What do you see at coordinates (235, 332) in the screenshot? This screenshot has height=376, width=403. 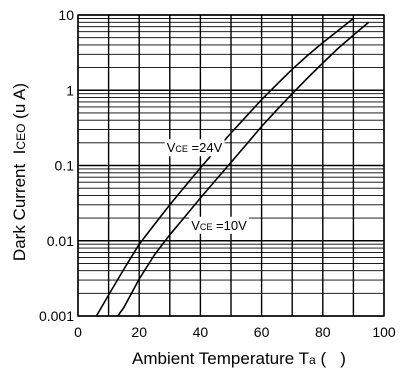 I see `x-tick-labels: 0 20 40 60 80 100` at bounding box center [235, 332].